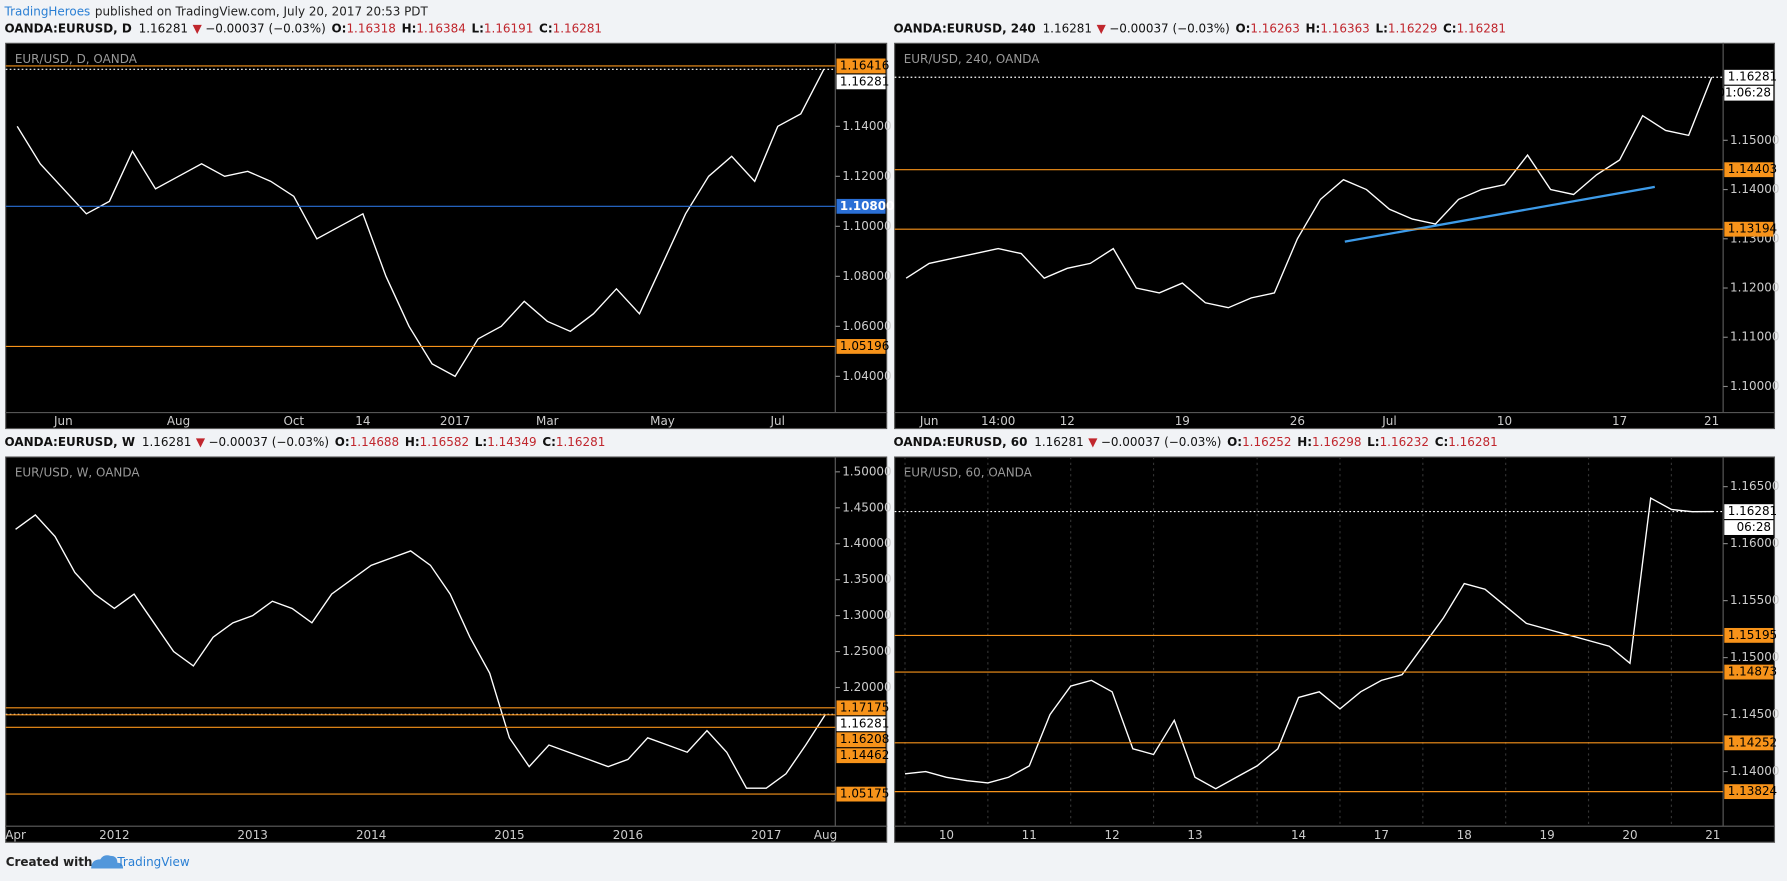 The image size is (1787, 881). What do you see at coordinates (866, 376) in the screenshot?
I see `y-tick-label: 1.04000` at bounding box center [866, 376].